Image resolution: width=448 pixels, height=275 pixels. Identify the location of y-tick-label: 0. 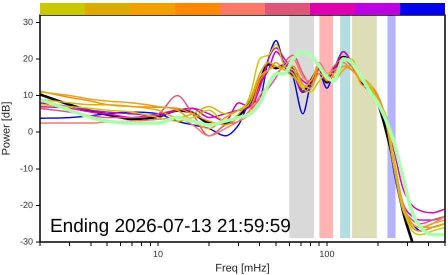
(30, 131).